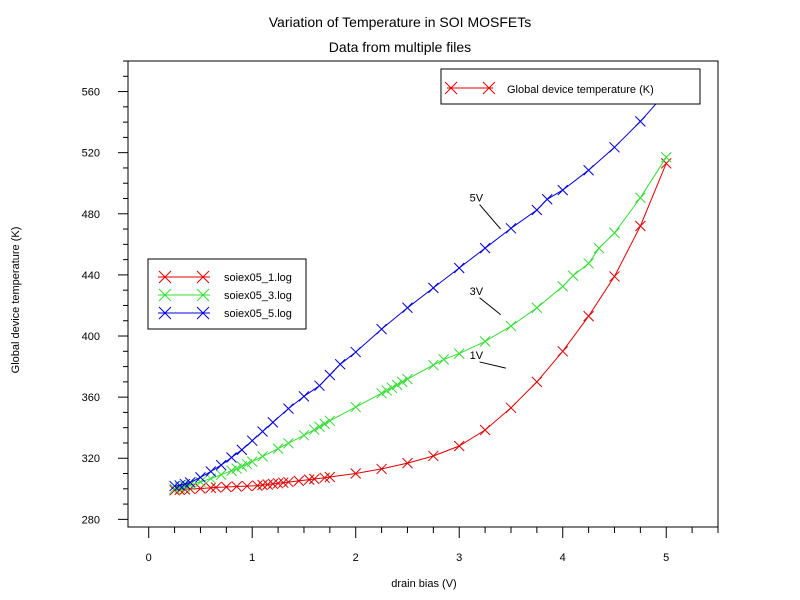 The image size is (800, 600). What do you see at coordinates (580, 90) in the screenshot?
I see `legend-main-label: Global device temperature (K)` at bounding box center [580, 90].